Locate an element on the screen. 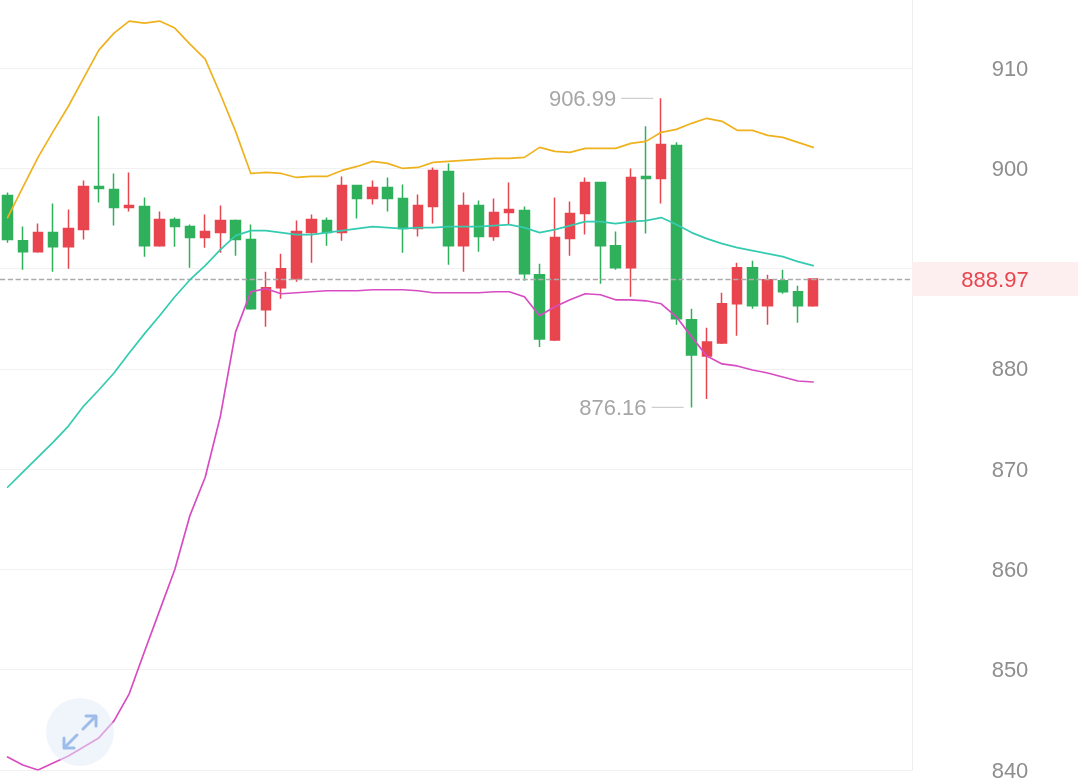  y-tick-label: 840 is located at coordinates (1010, 769).